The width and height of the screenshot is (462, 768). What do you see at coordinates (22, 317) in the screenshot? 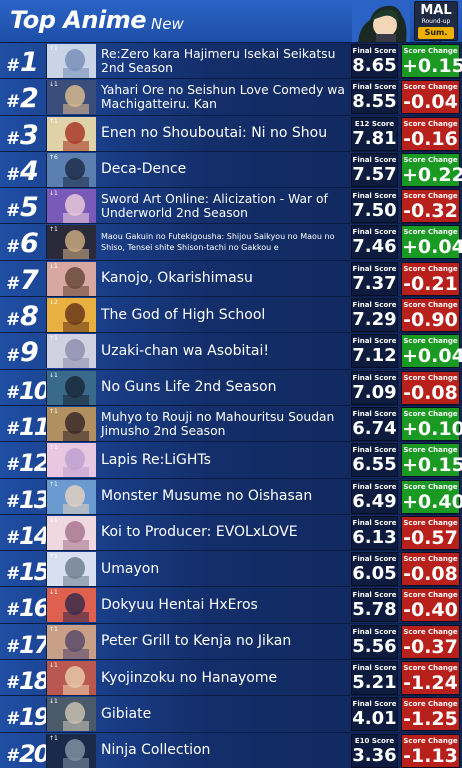
I see `rank-number: # 8` at bounding box center [22, 317].